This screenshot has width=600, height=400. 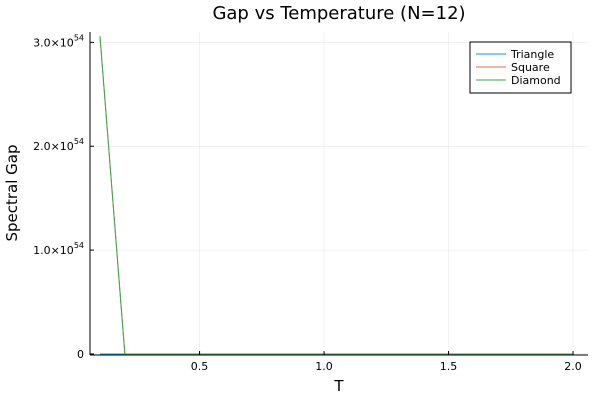 What do you see at coordinates (58, 41) in the screenshot?
I see `y-tick-label: 3.0×1054` at bounding box center [58, 41].